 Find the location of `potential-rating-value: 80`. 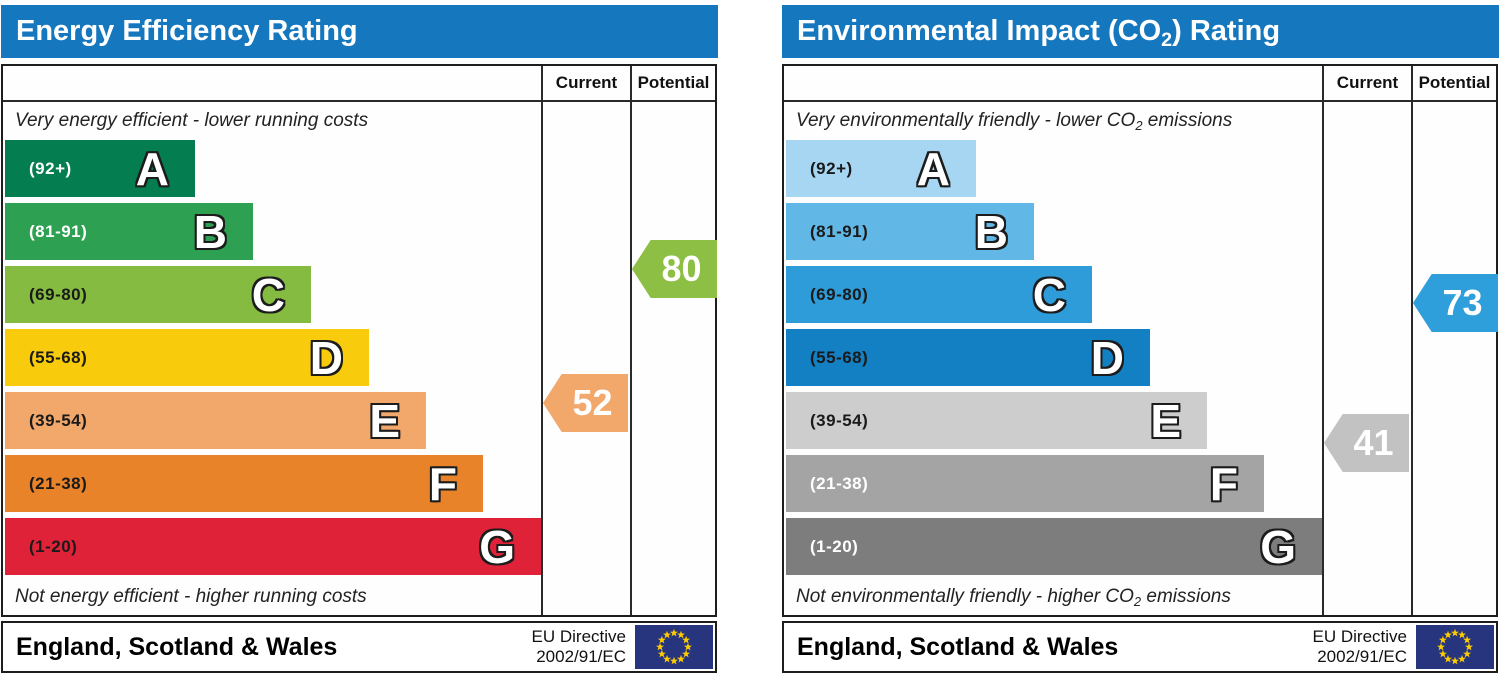

potential-rating-value: 80 is located at coordinates (681, 268).